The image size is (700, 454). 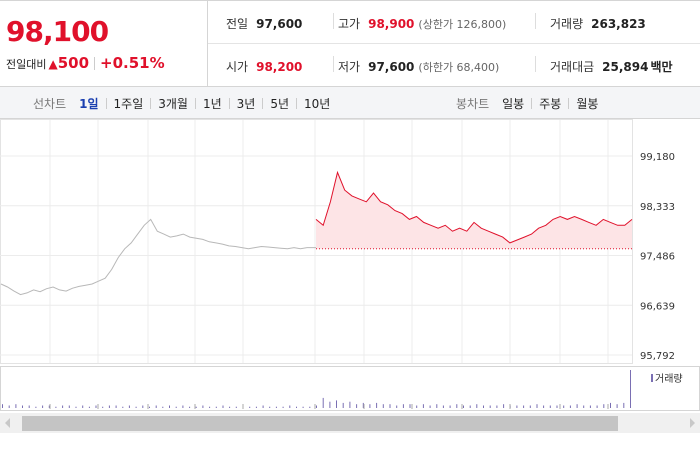 What do you see at coordinates (128, 103) in the screenshot?
I see `period-tab-1: 1주일` at bounding box center [128, 103].